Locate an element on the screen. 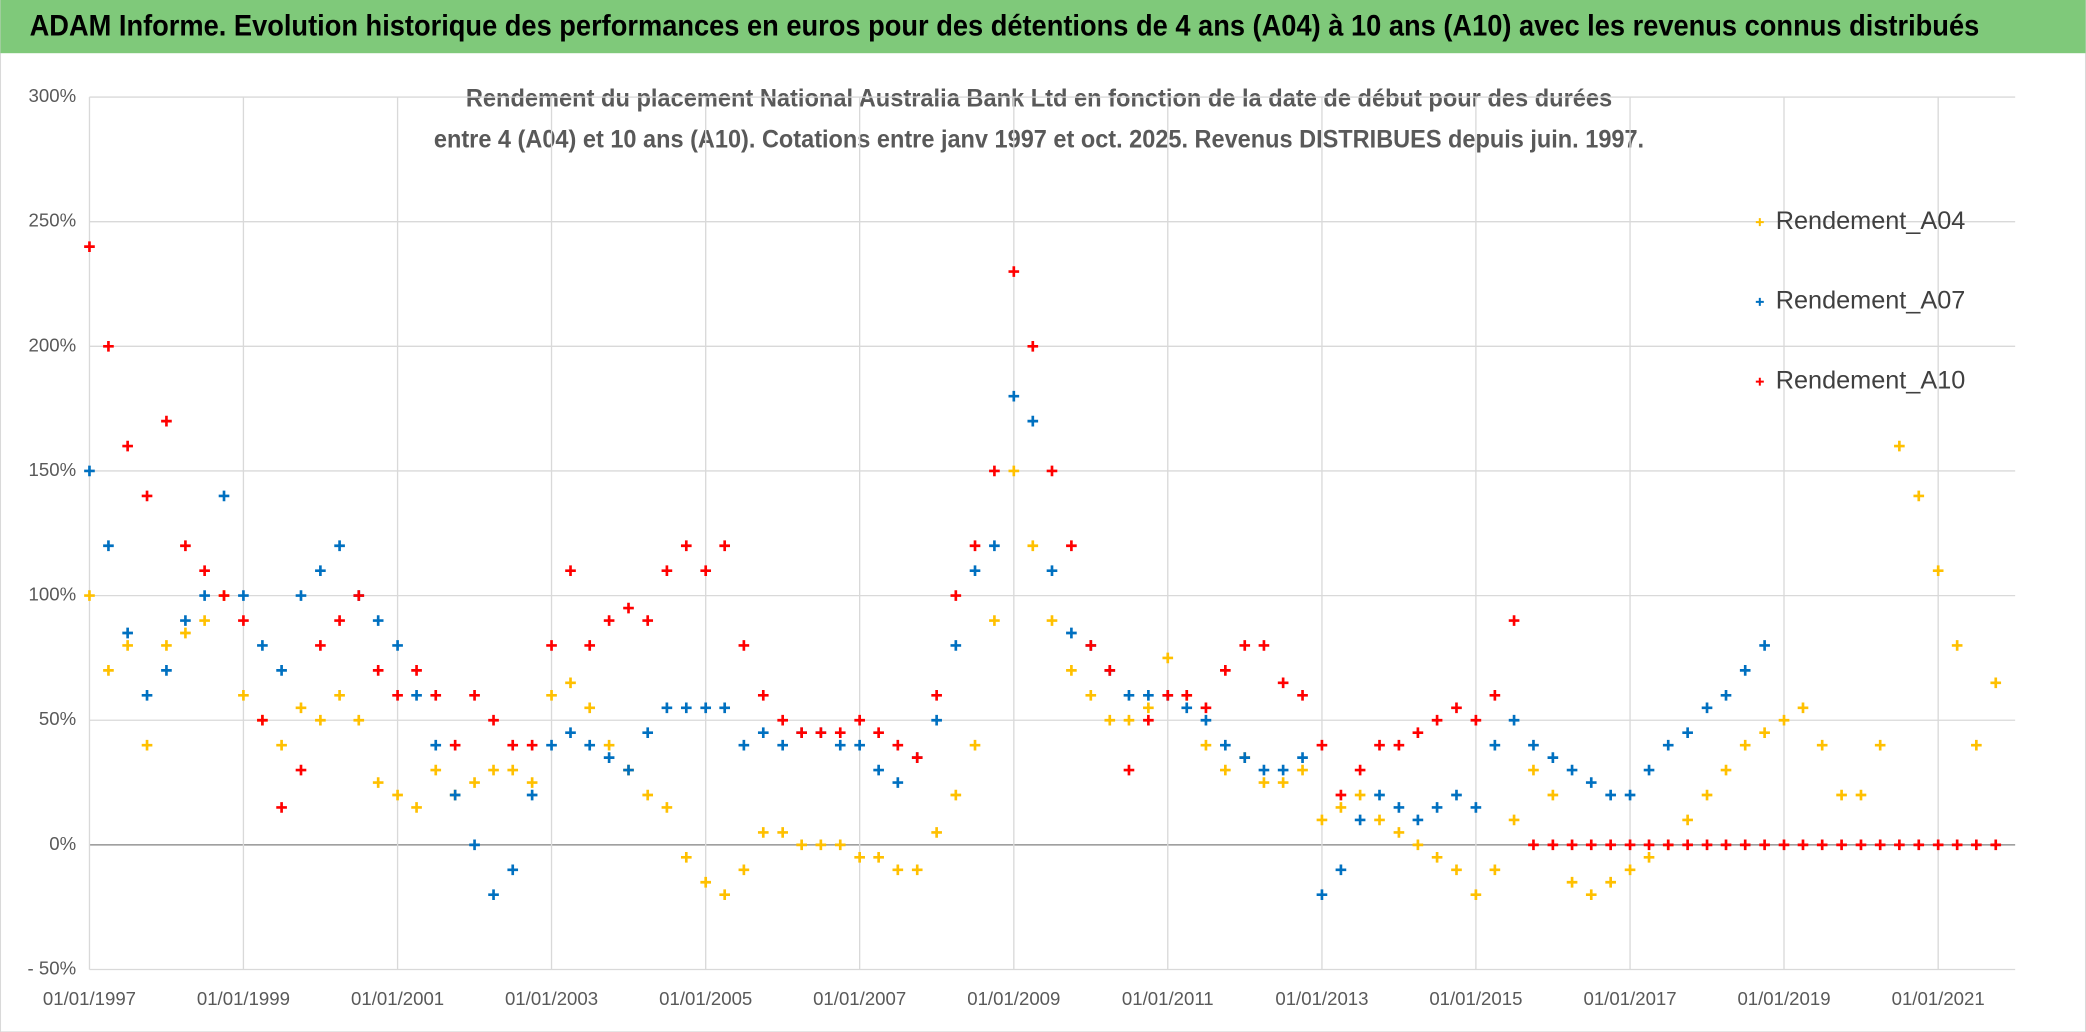  title-box is located at coordinates (1037, 121).